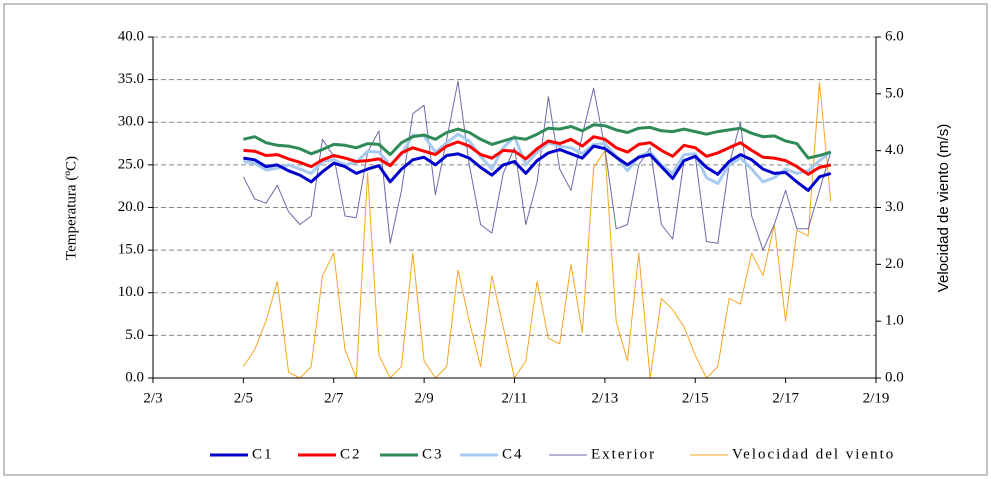 The height and width of the screenshot is (479, 991). I want to click on y-tick-label: 15.0, so click(131, 250).